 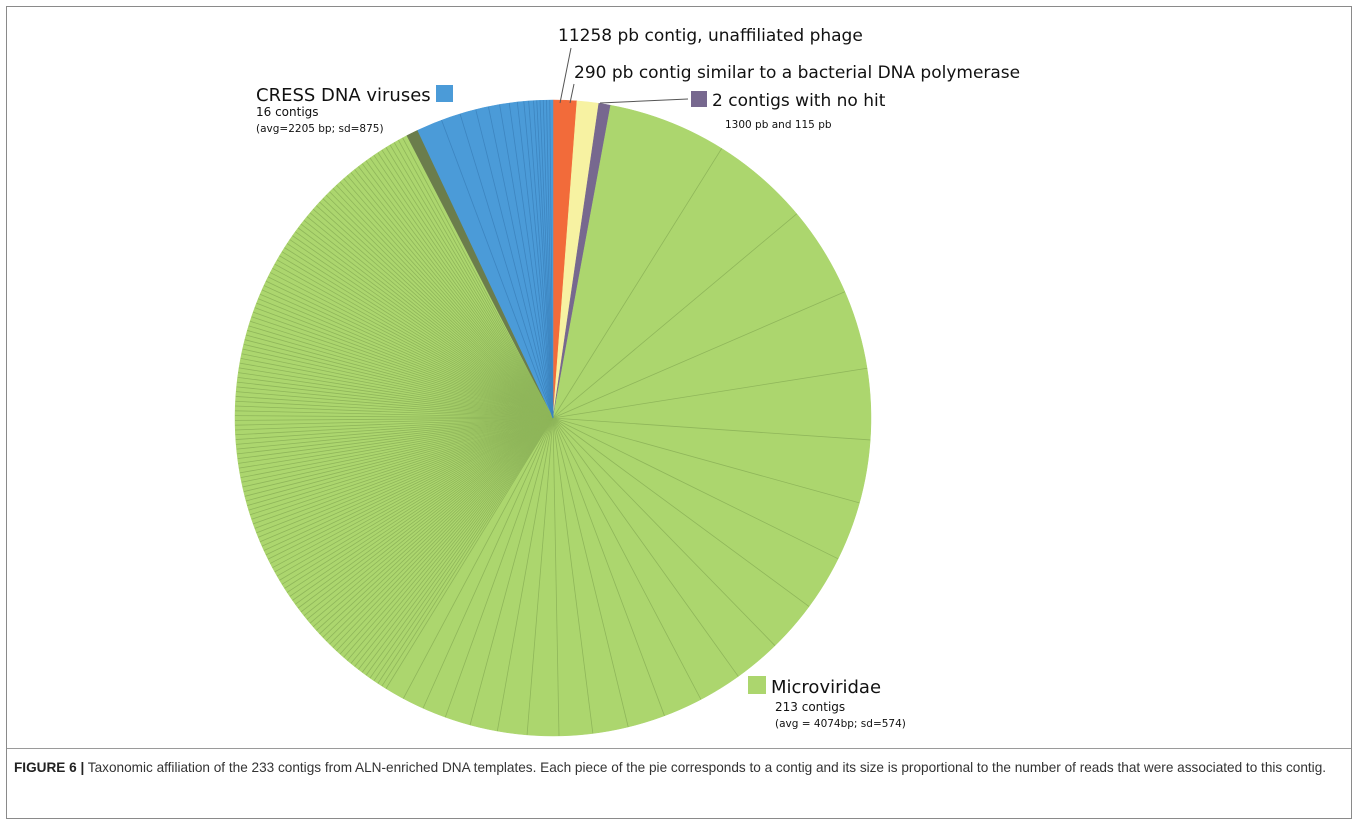 What do you see at coordinates (810, 707) in the screenshot?
I see `sublabel-microviridae: 213 contigs` at bounding box center [810, 707].